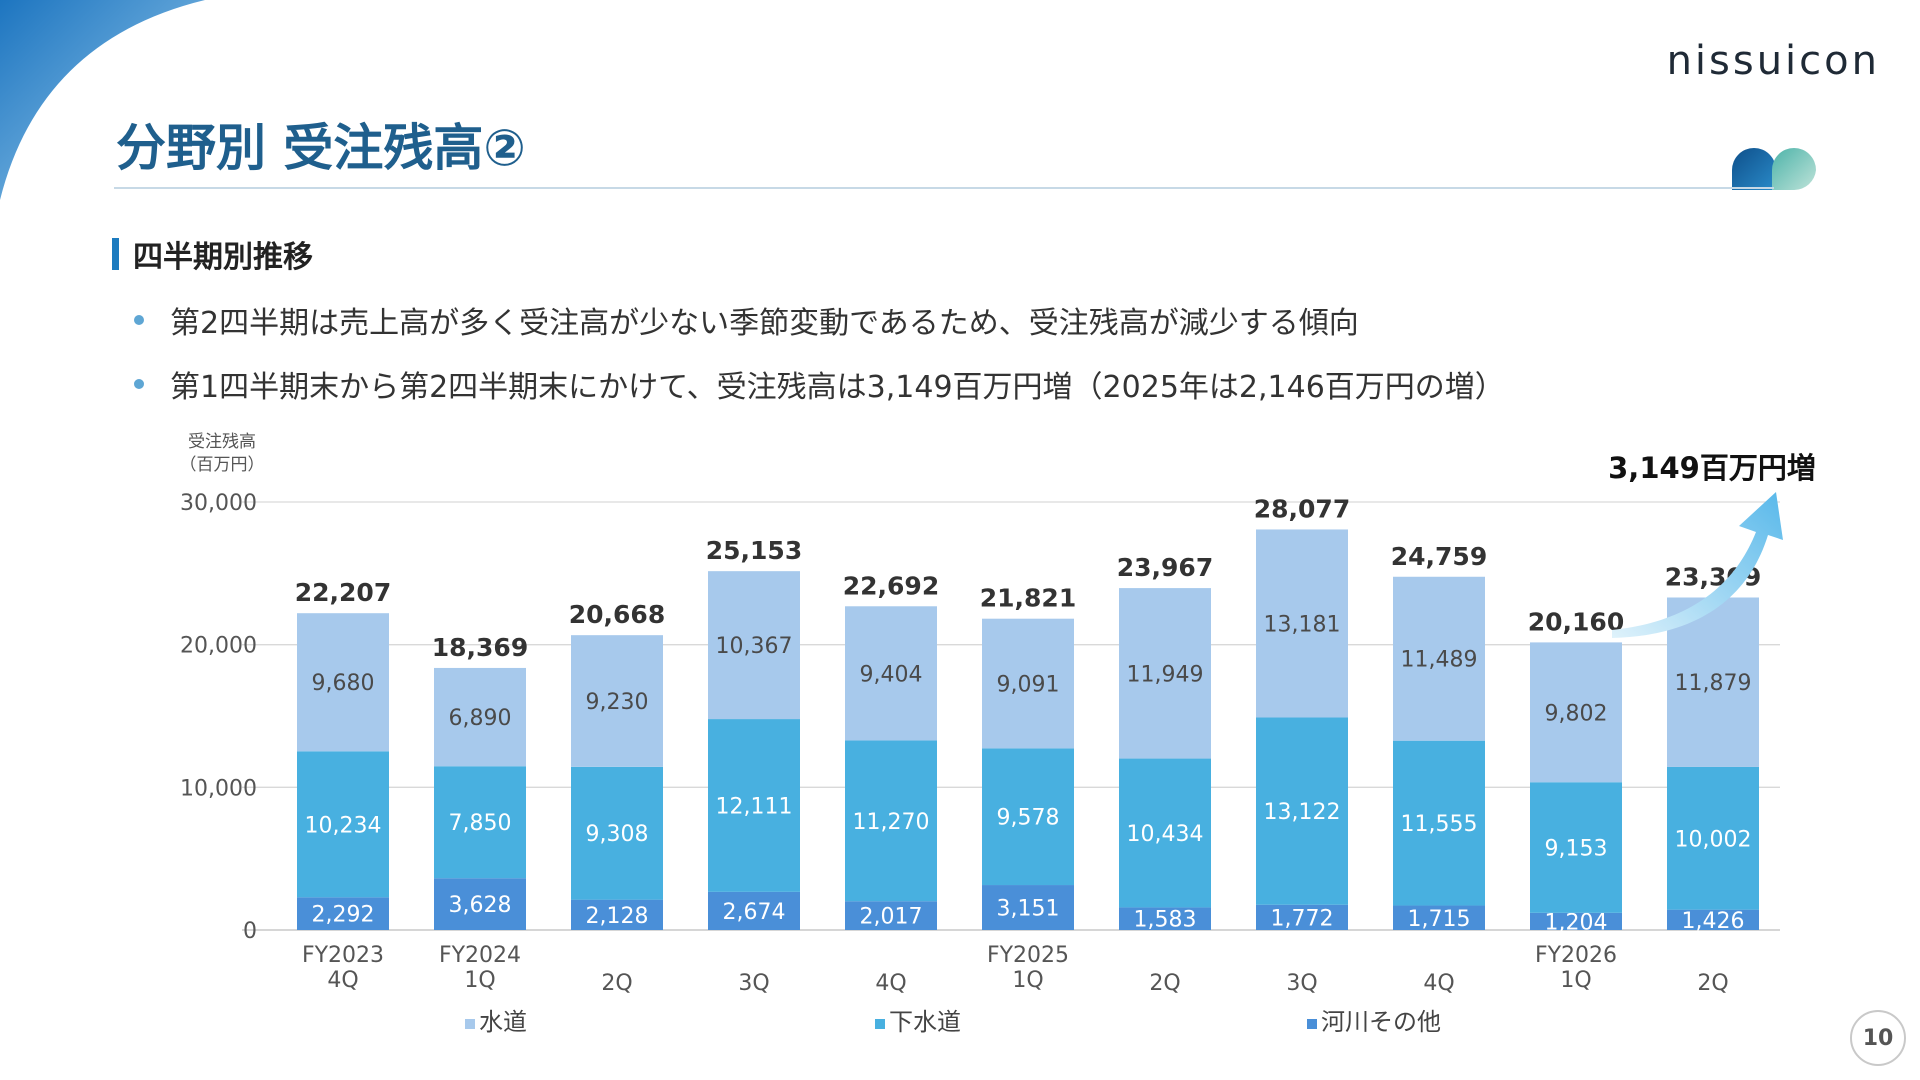  I want to click on data-label: 9,680, so click(343, 683).